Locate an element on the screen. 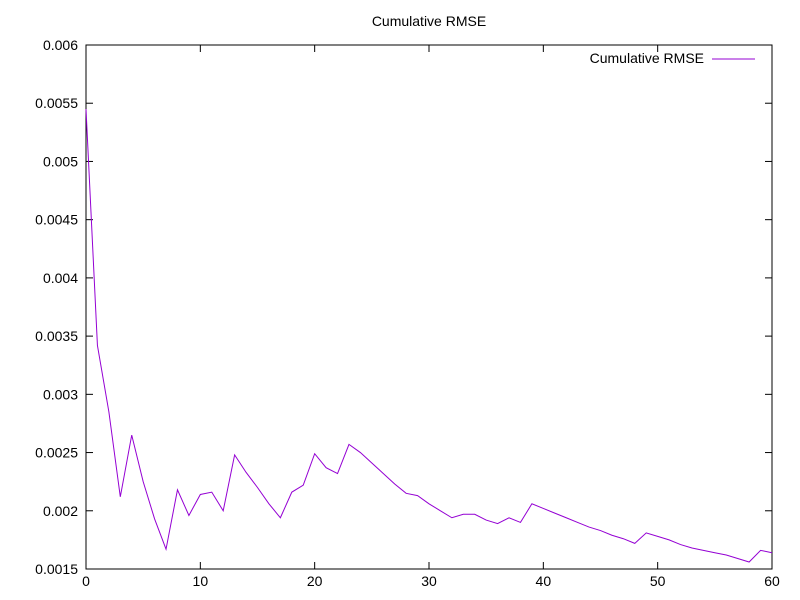 This screenshot has width=800, height=600. y-tick-label: 0.006 is located at coordinates (60, 45).